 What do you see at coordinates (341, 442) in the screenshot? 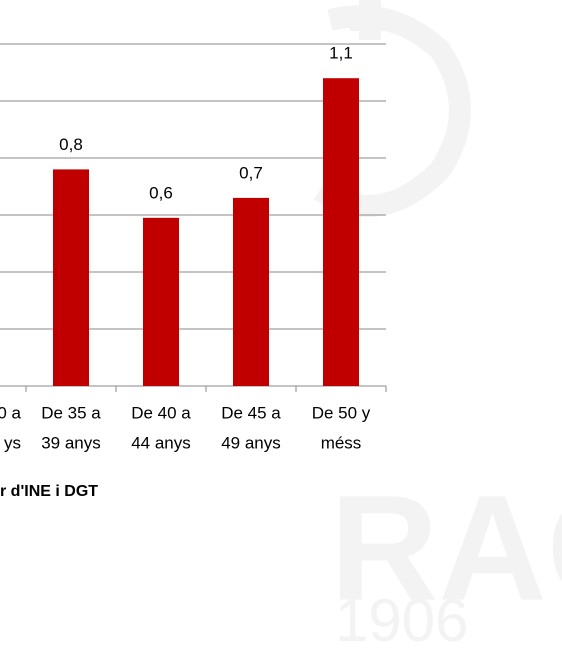
I see `x-tick-label: méss` at bounding box center [341, 442].